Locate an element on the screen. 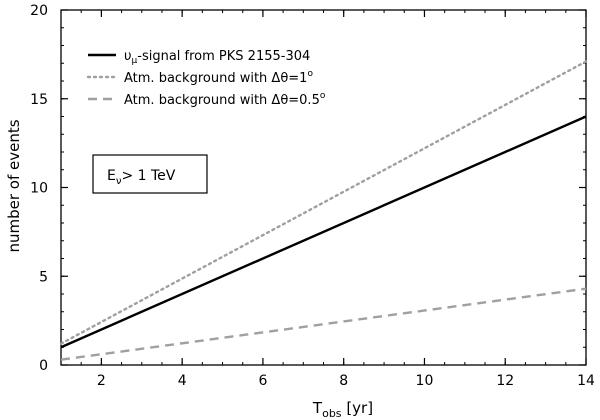 The image size is (600, 420). energy-cut-annotation: Eν> 1 TeV is located at coordinates (150, 174).